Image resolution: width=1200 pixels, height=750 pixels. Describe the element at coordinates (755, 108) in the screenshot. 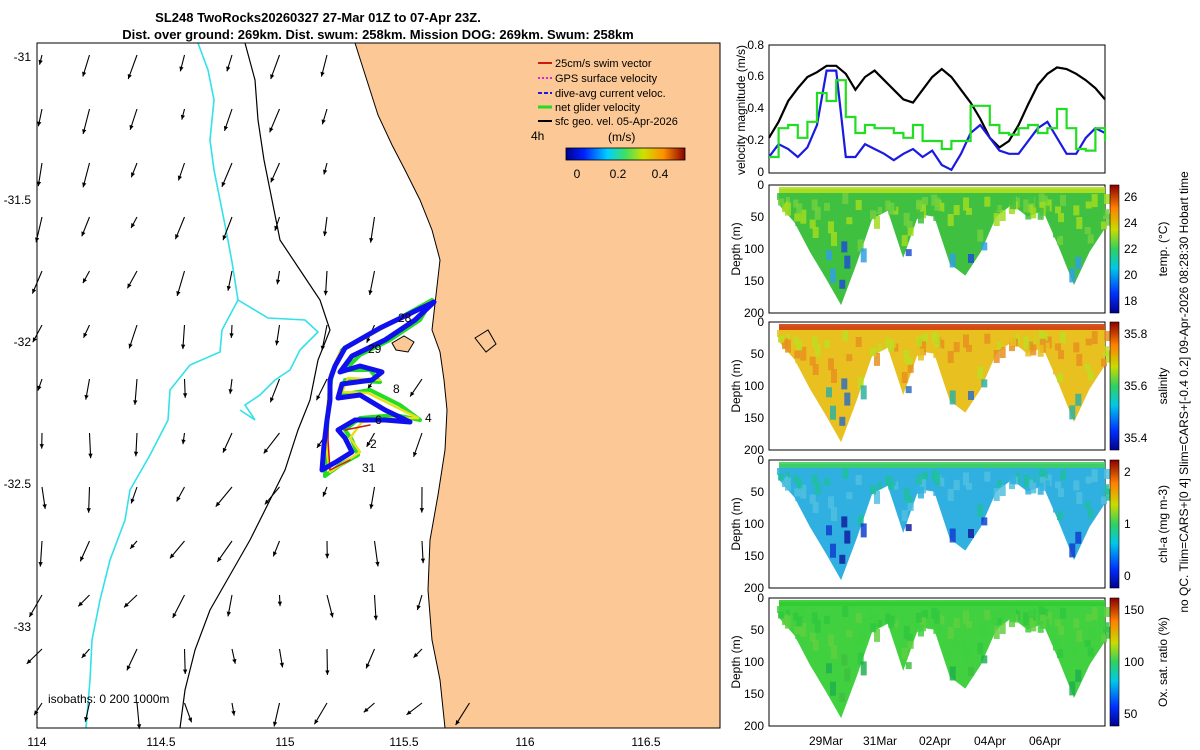

I see `vel-y-tick: 0.4` at that location.